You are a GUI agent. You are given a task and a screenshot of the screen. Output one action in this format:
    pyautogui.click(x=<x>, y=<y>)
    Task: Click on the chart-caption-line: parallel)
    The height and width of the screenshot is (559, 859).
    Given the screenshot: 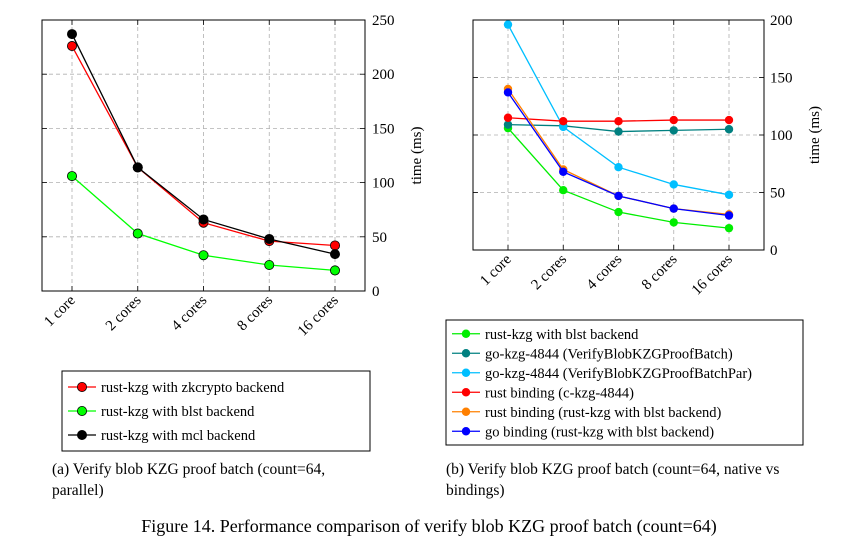 What is the action you would take?
    pyautogui.click(x=78, y=490)
    